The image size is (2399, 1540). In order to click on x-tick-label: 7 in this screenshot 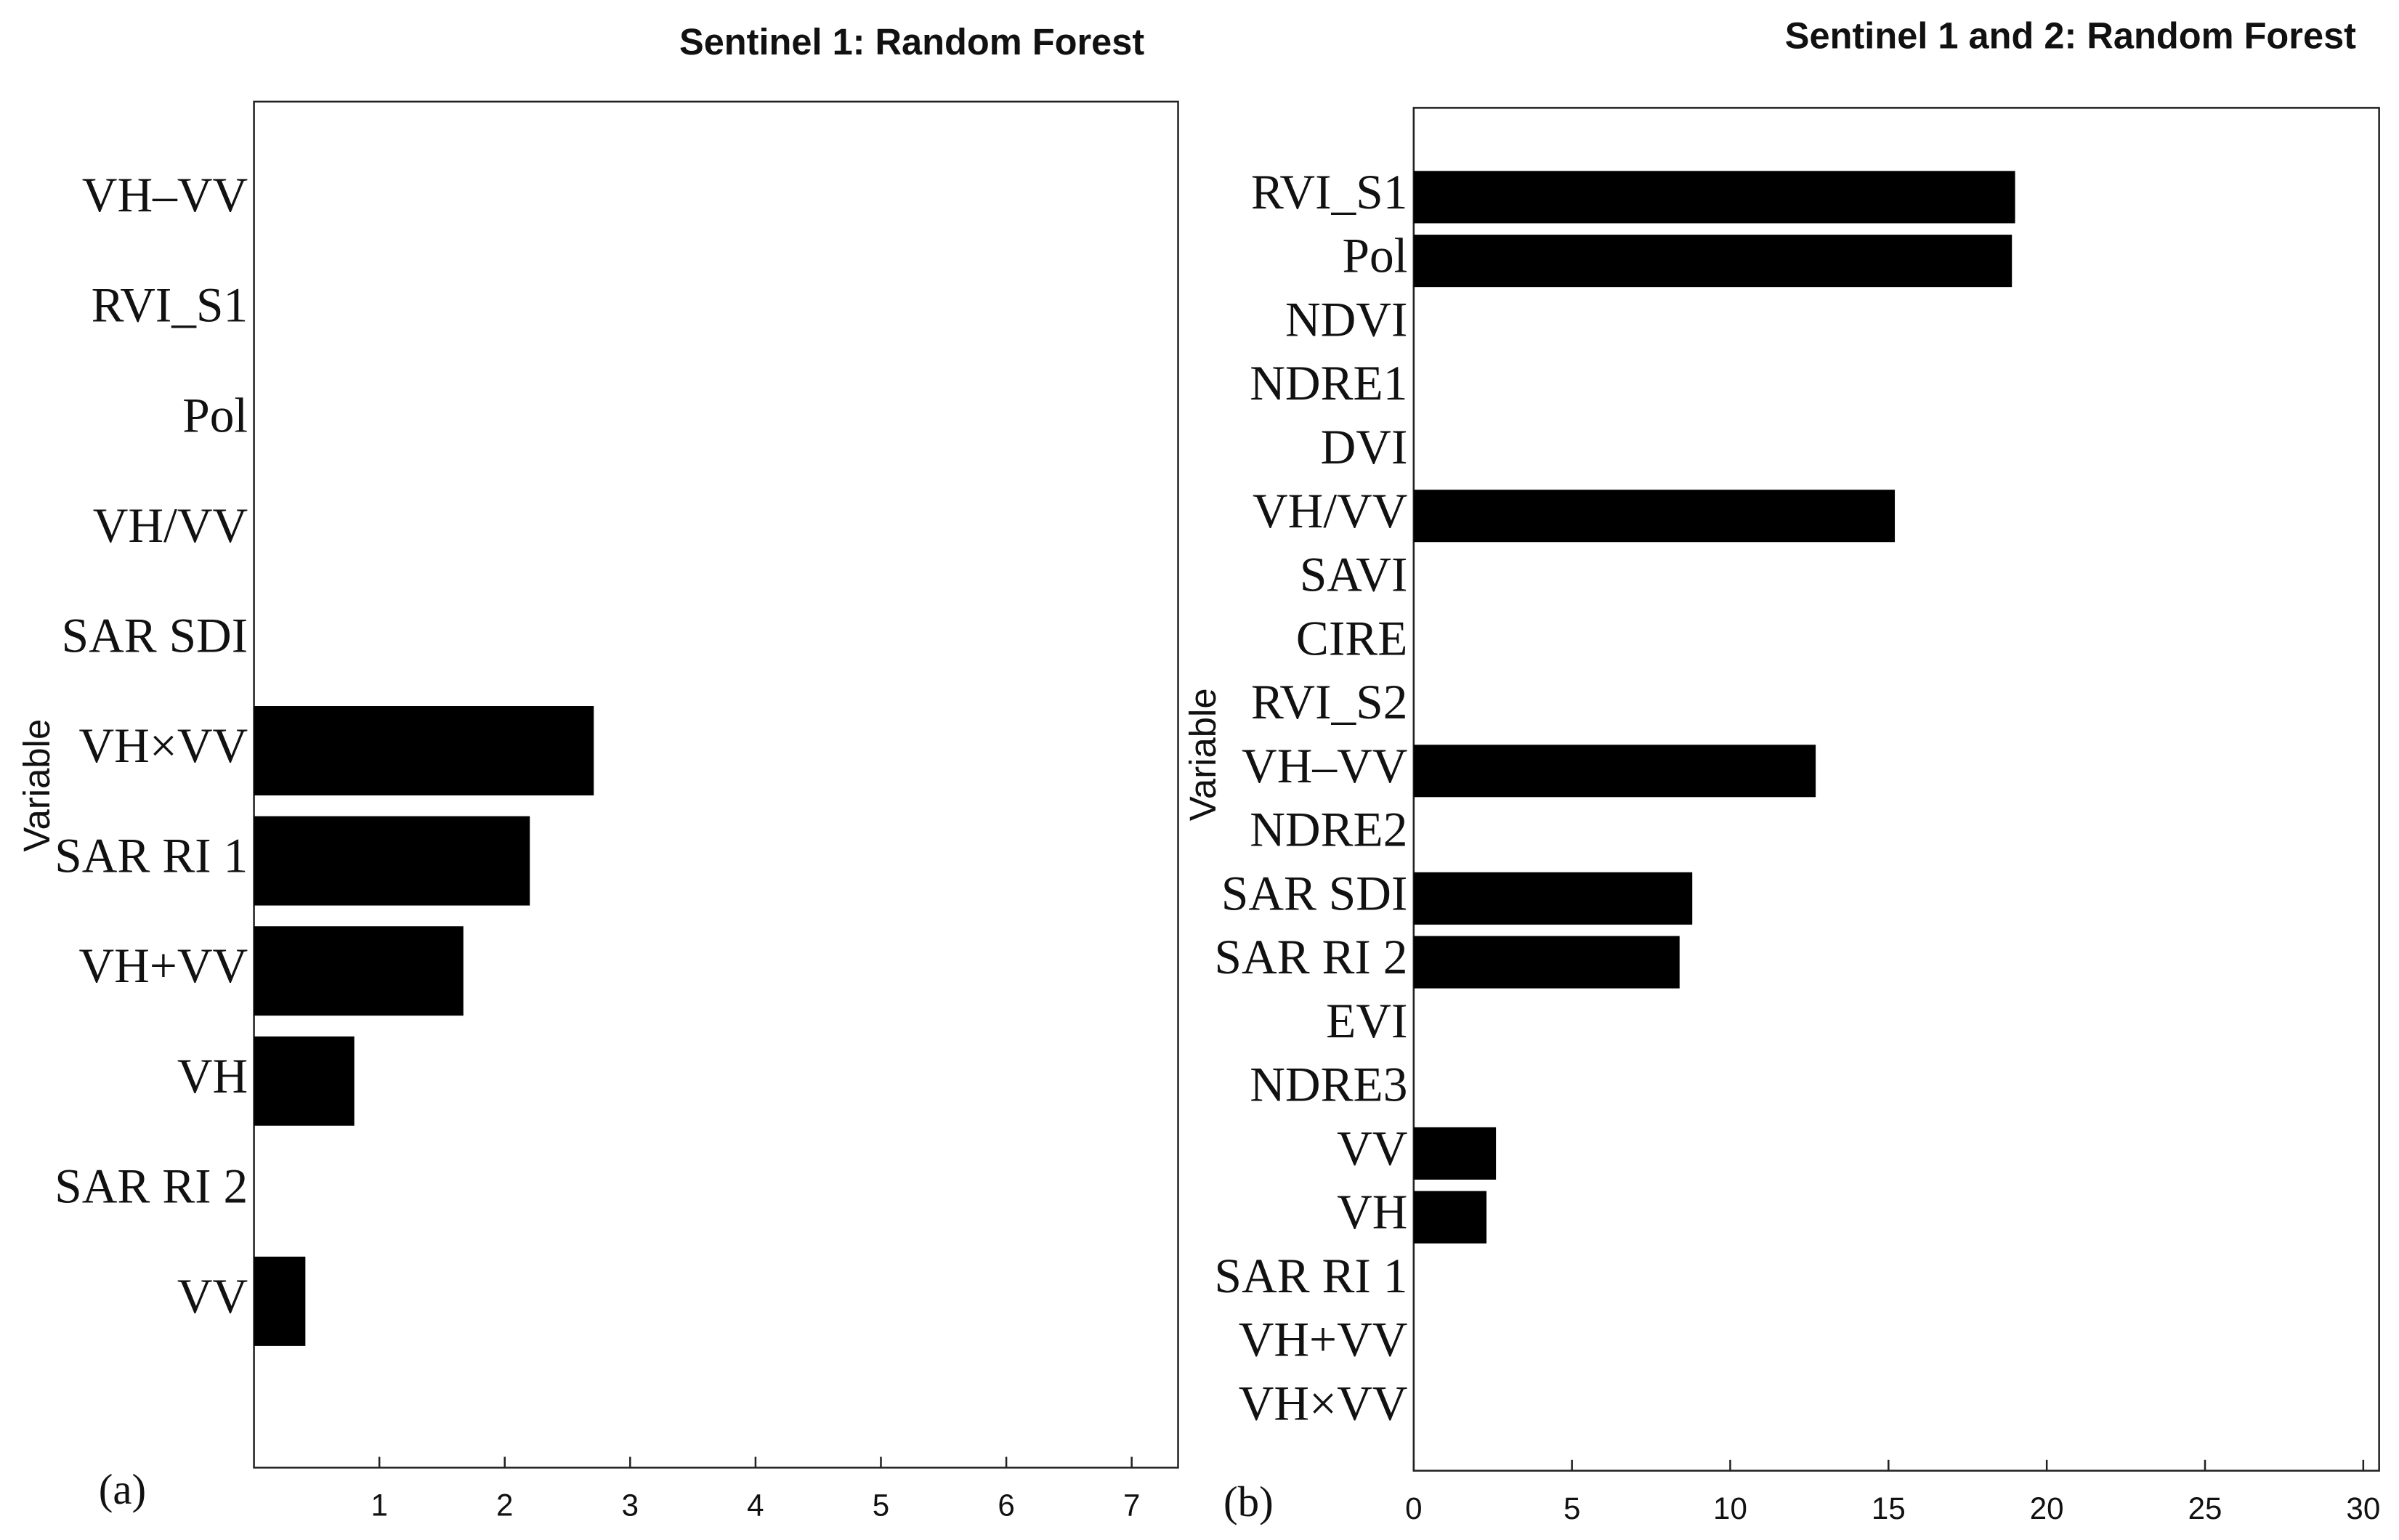, I will do `click(1131, 1505)`.